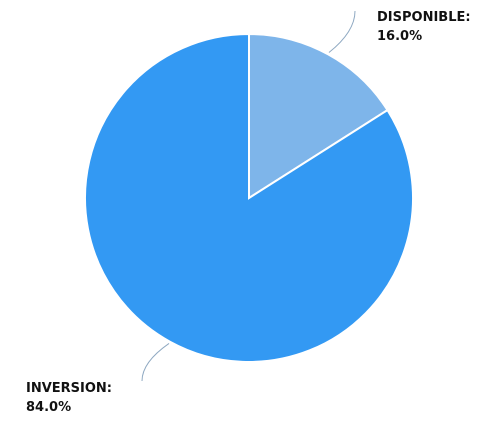  Describe the element at coordinates (69, 388) in the screenshot. I see `slice-label-name-inversion: INVERSION:` at that location.